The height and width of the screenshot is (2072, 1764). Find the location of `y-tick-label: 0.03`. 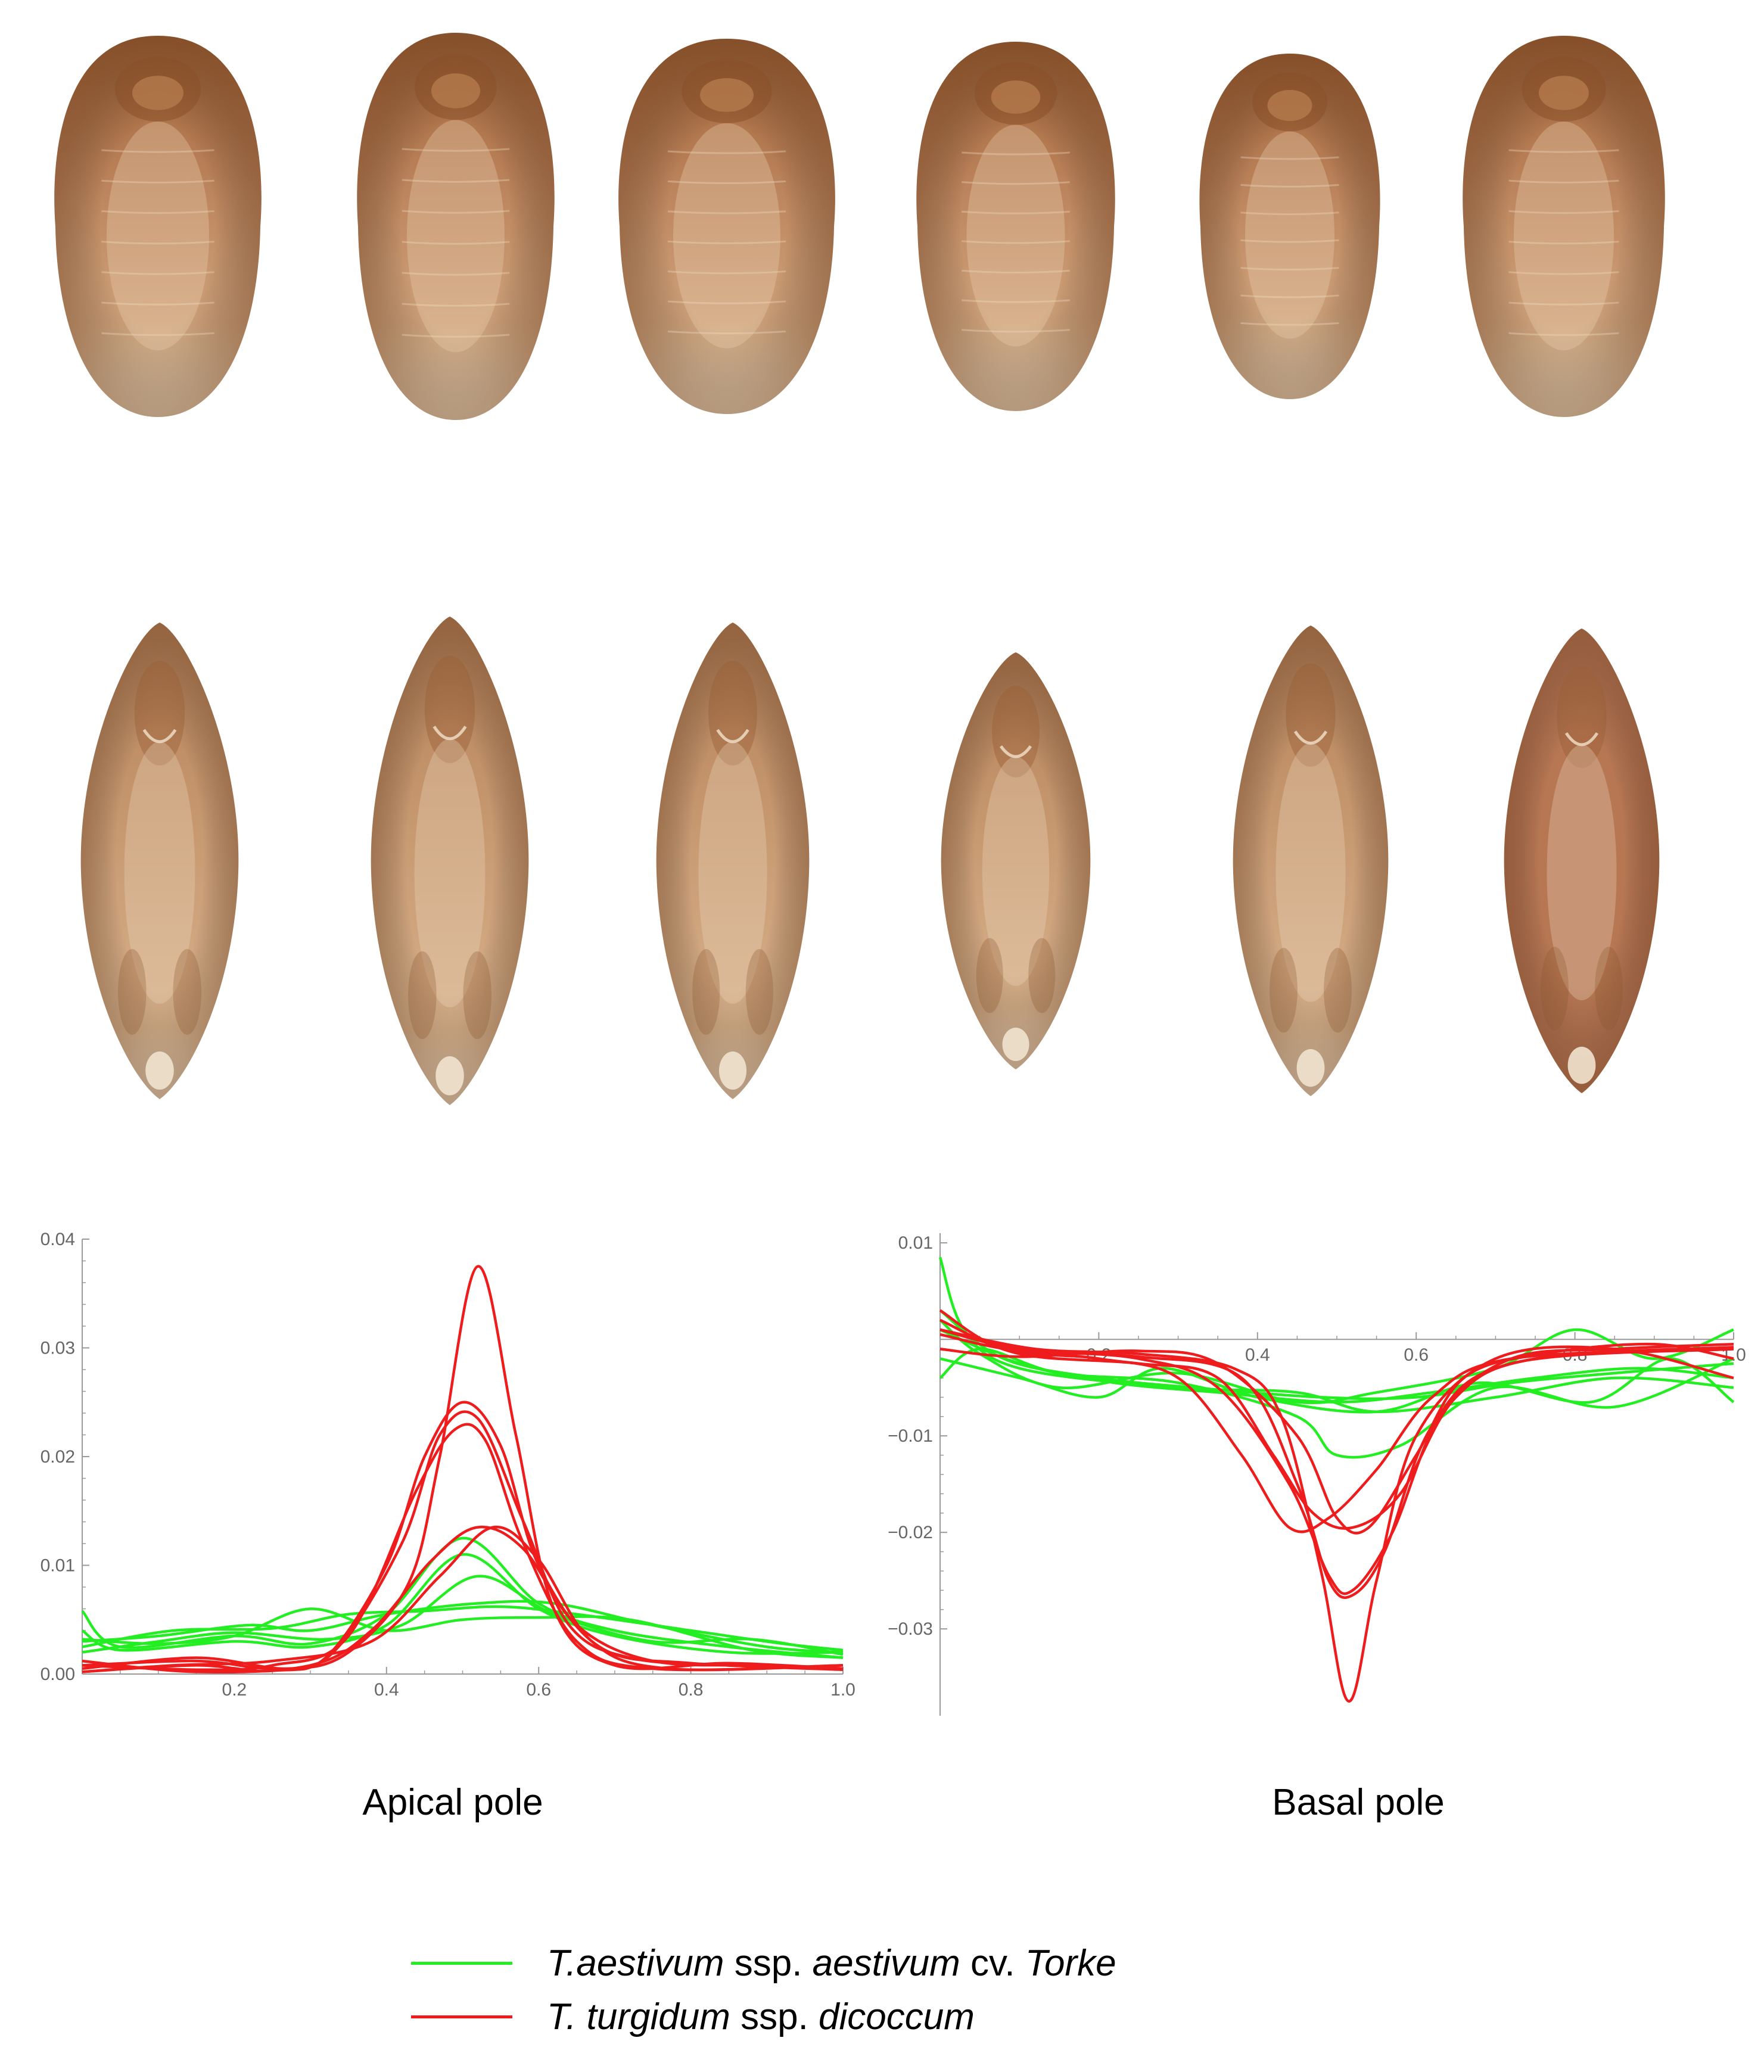

y-tick-label: 0.03 is located at coordinates (58, 1348).